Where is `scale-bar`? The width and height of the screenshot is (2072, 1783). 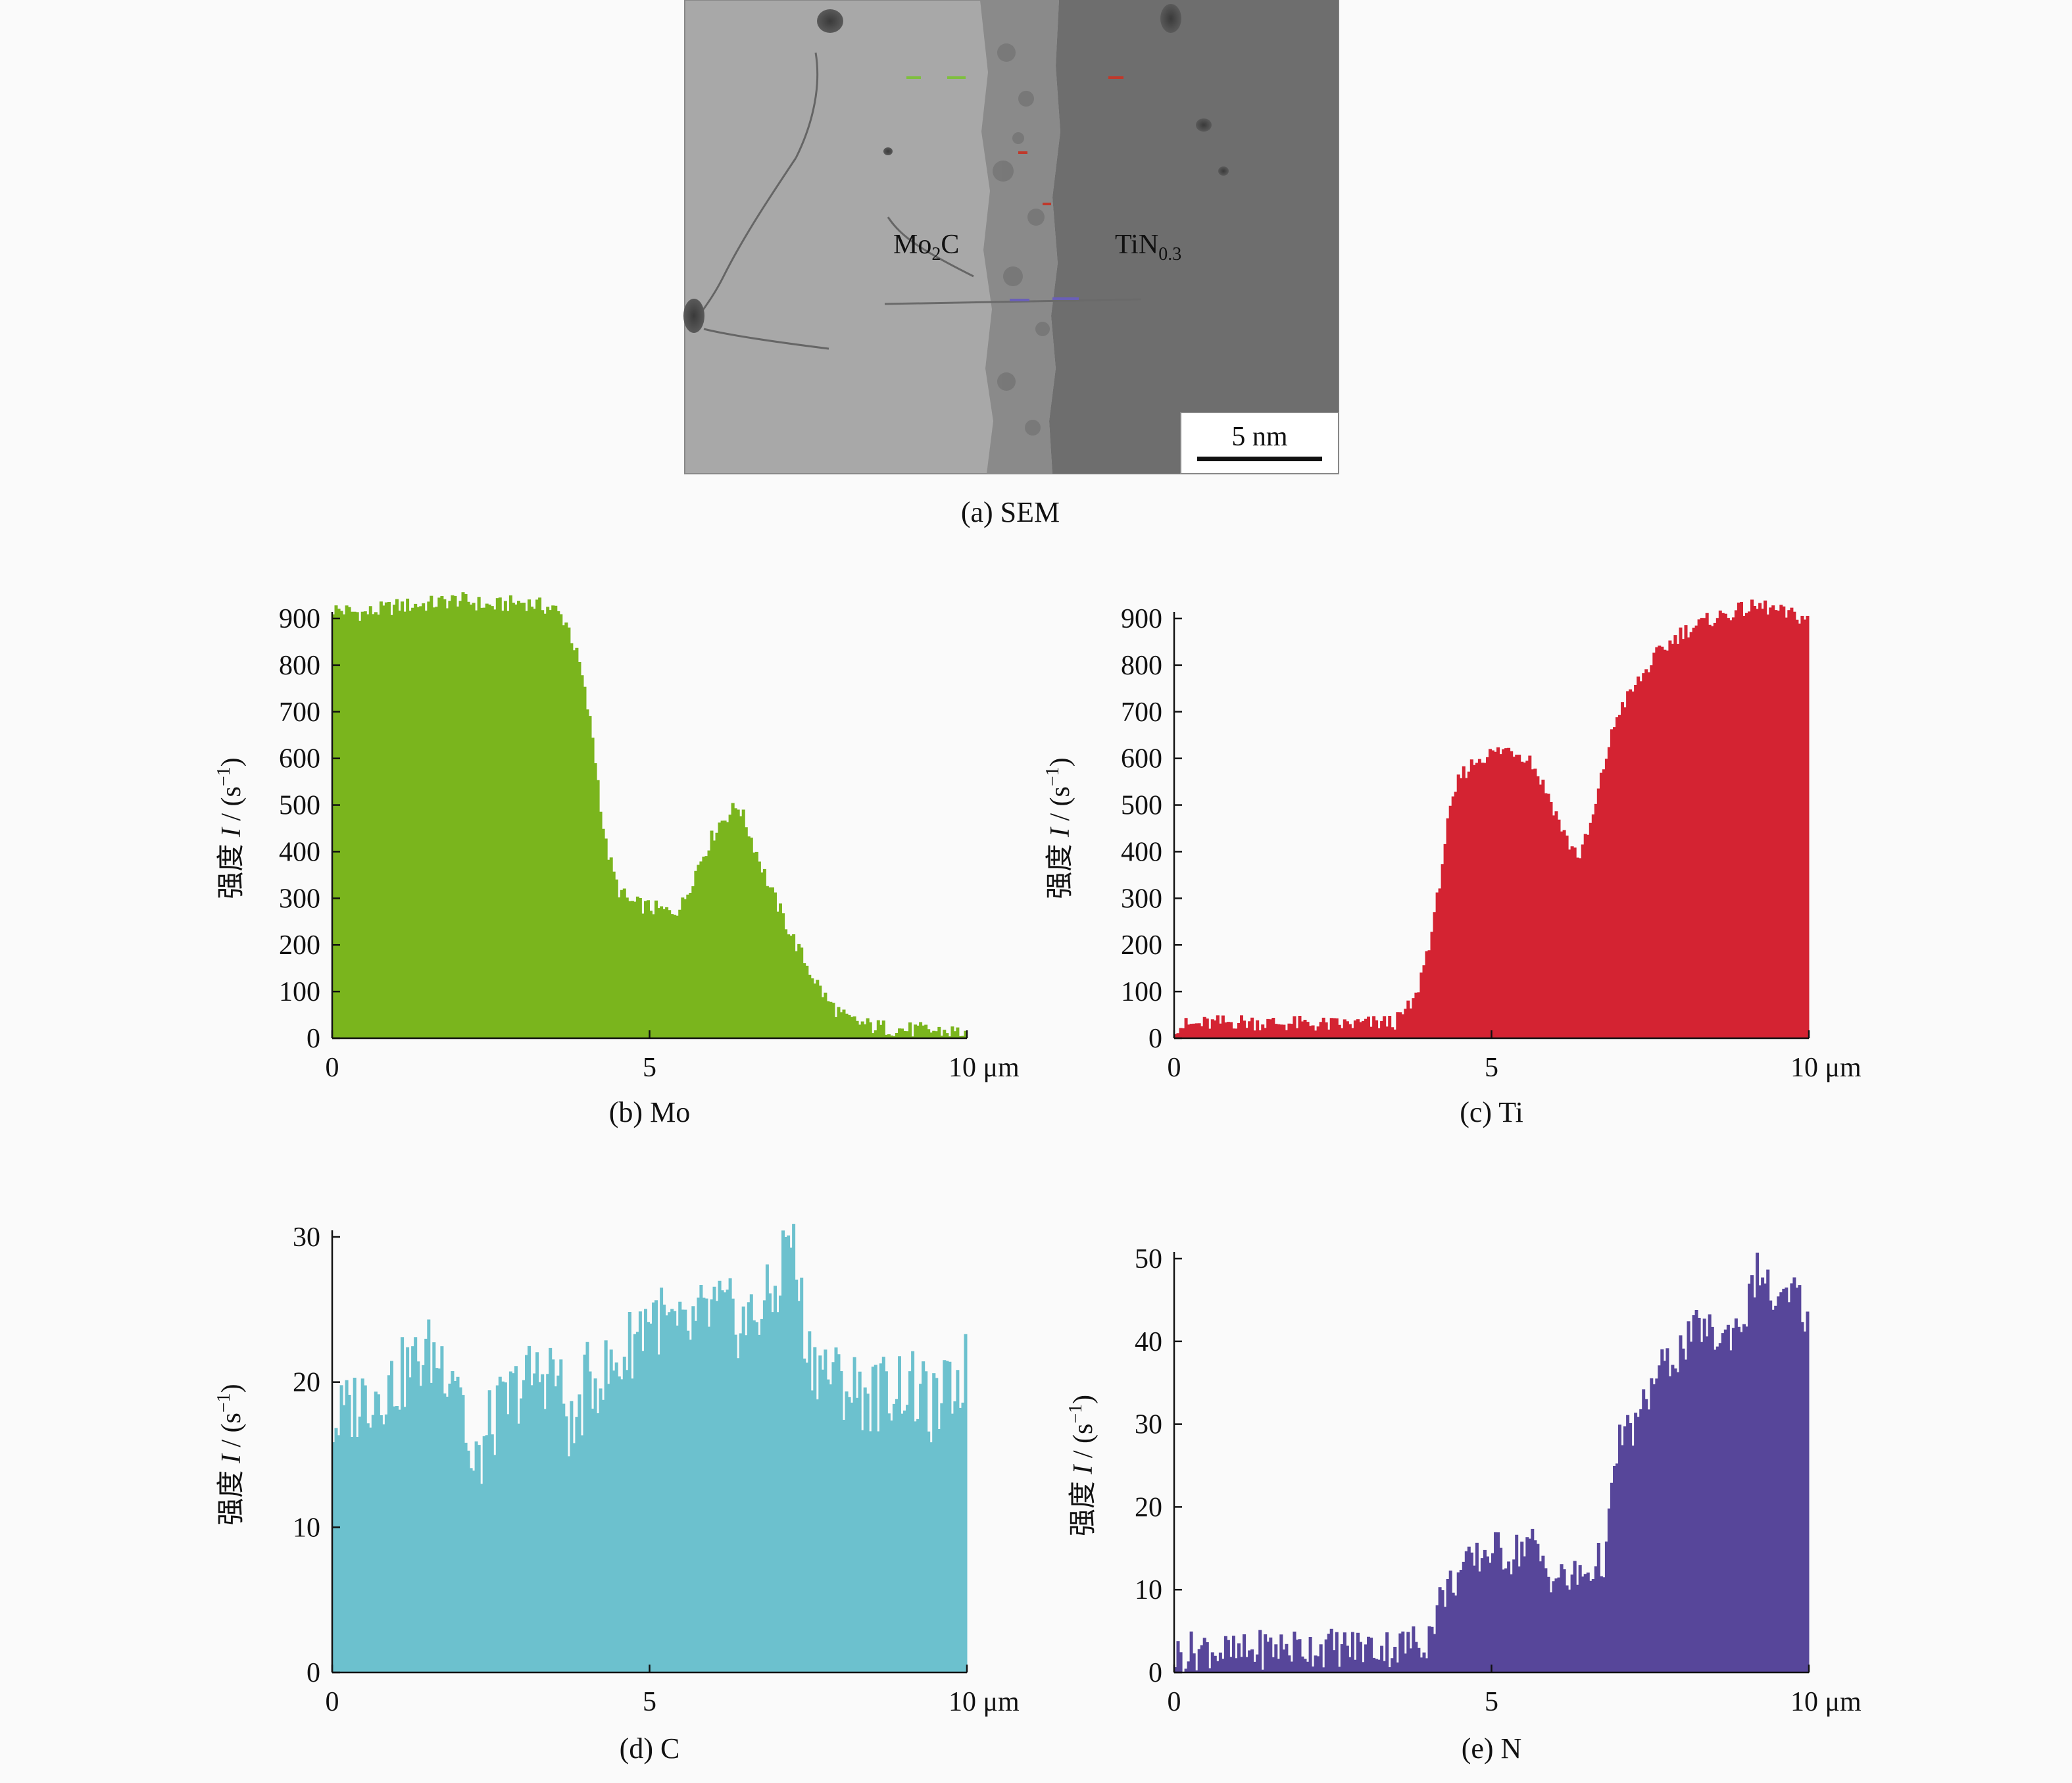 scale-bar is located at coordinates (1259, 459).